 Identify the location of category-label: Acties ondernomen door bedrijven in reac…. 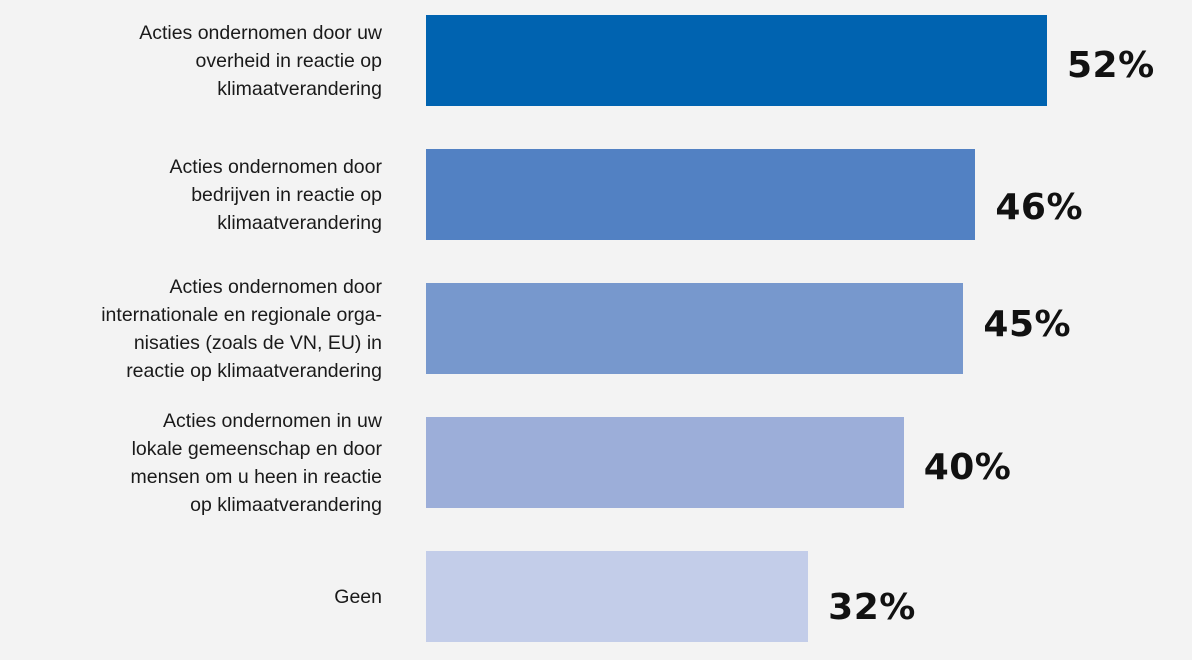
(275, 194).